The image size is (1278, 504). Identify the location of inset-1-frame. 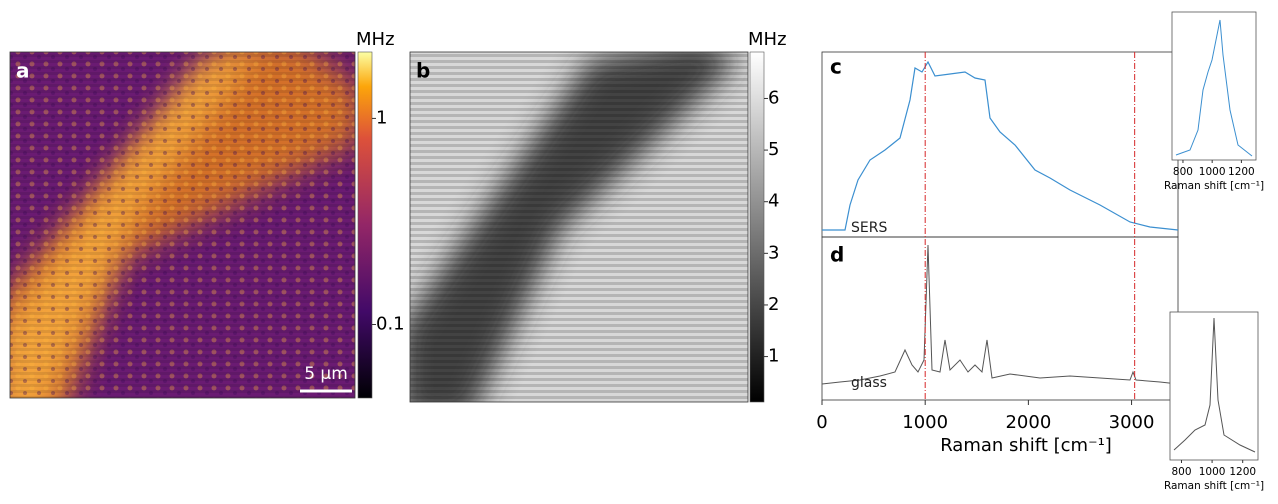
(1214, 86).